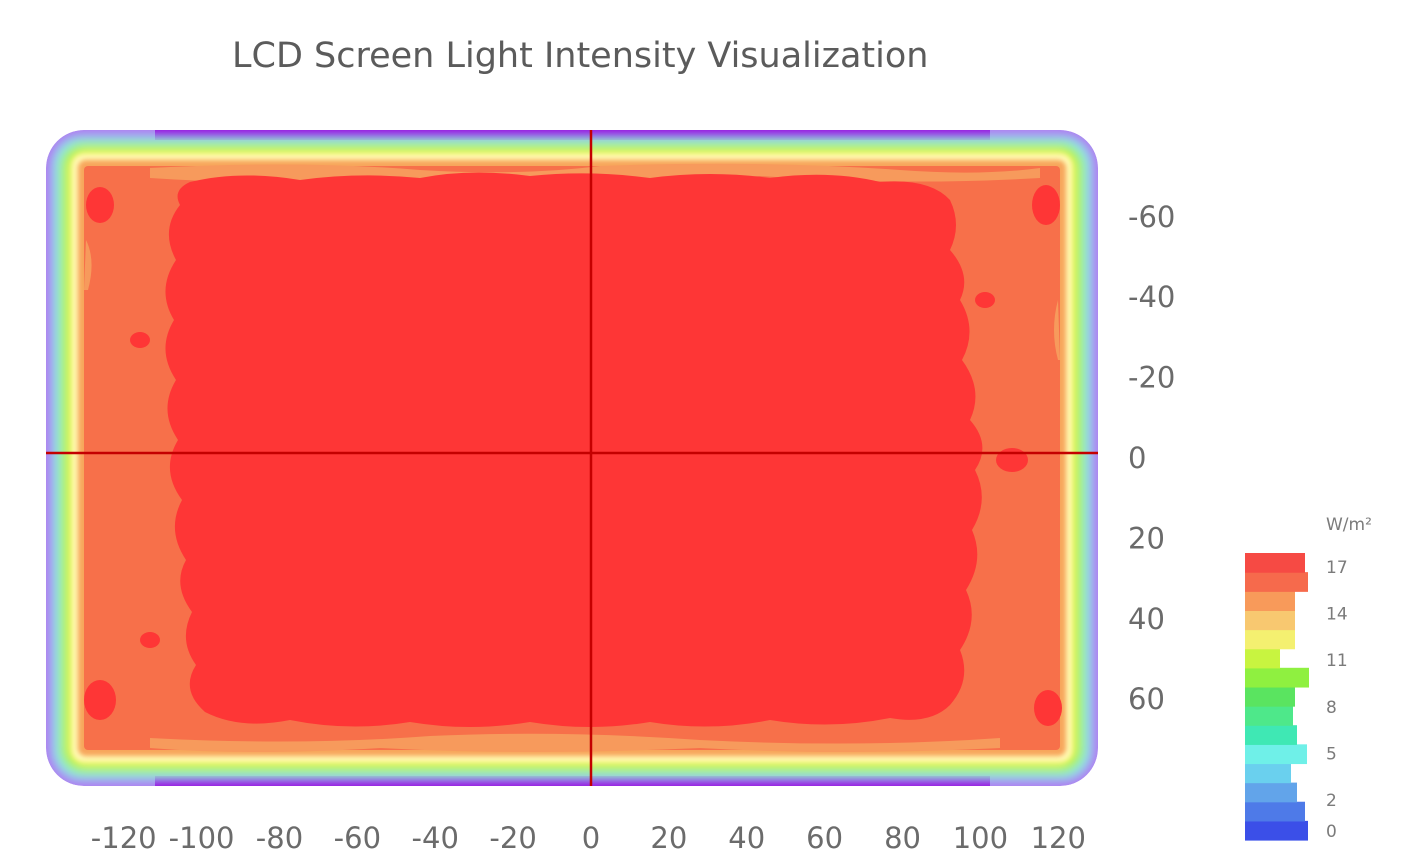 This screenshot has height=866, width=1406. What do you see at coordinates (1151, 297) in the screenshot?
I see `y-tick-label: -40` at bounding box center [1151, 297].